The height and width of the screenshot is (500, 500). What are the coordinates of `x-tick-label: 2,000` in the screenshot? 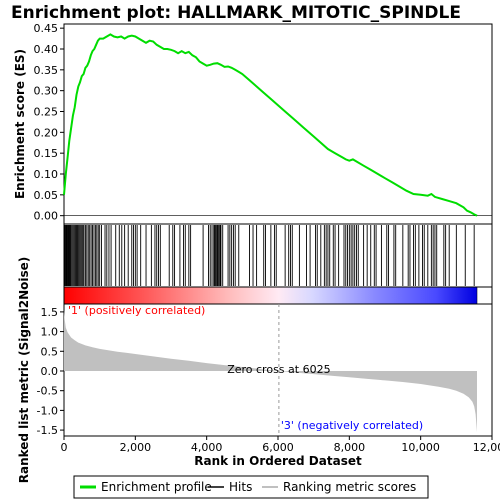 It's located at (136, 447).